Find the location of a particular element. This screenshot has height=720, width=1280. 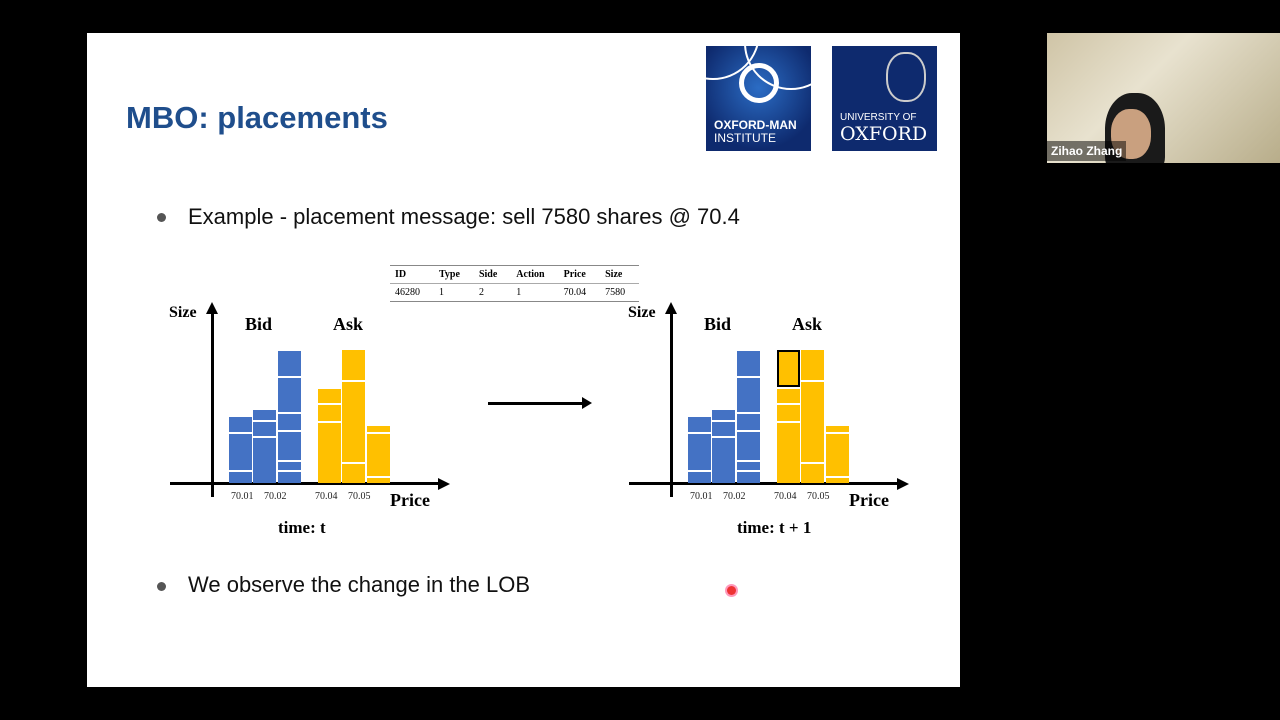

transition-arrow is located at coordinates (535, 403).